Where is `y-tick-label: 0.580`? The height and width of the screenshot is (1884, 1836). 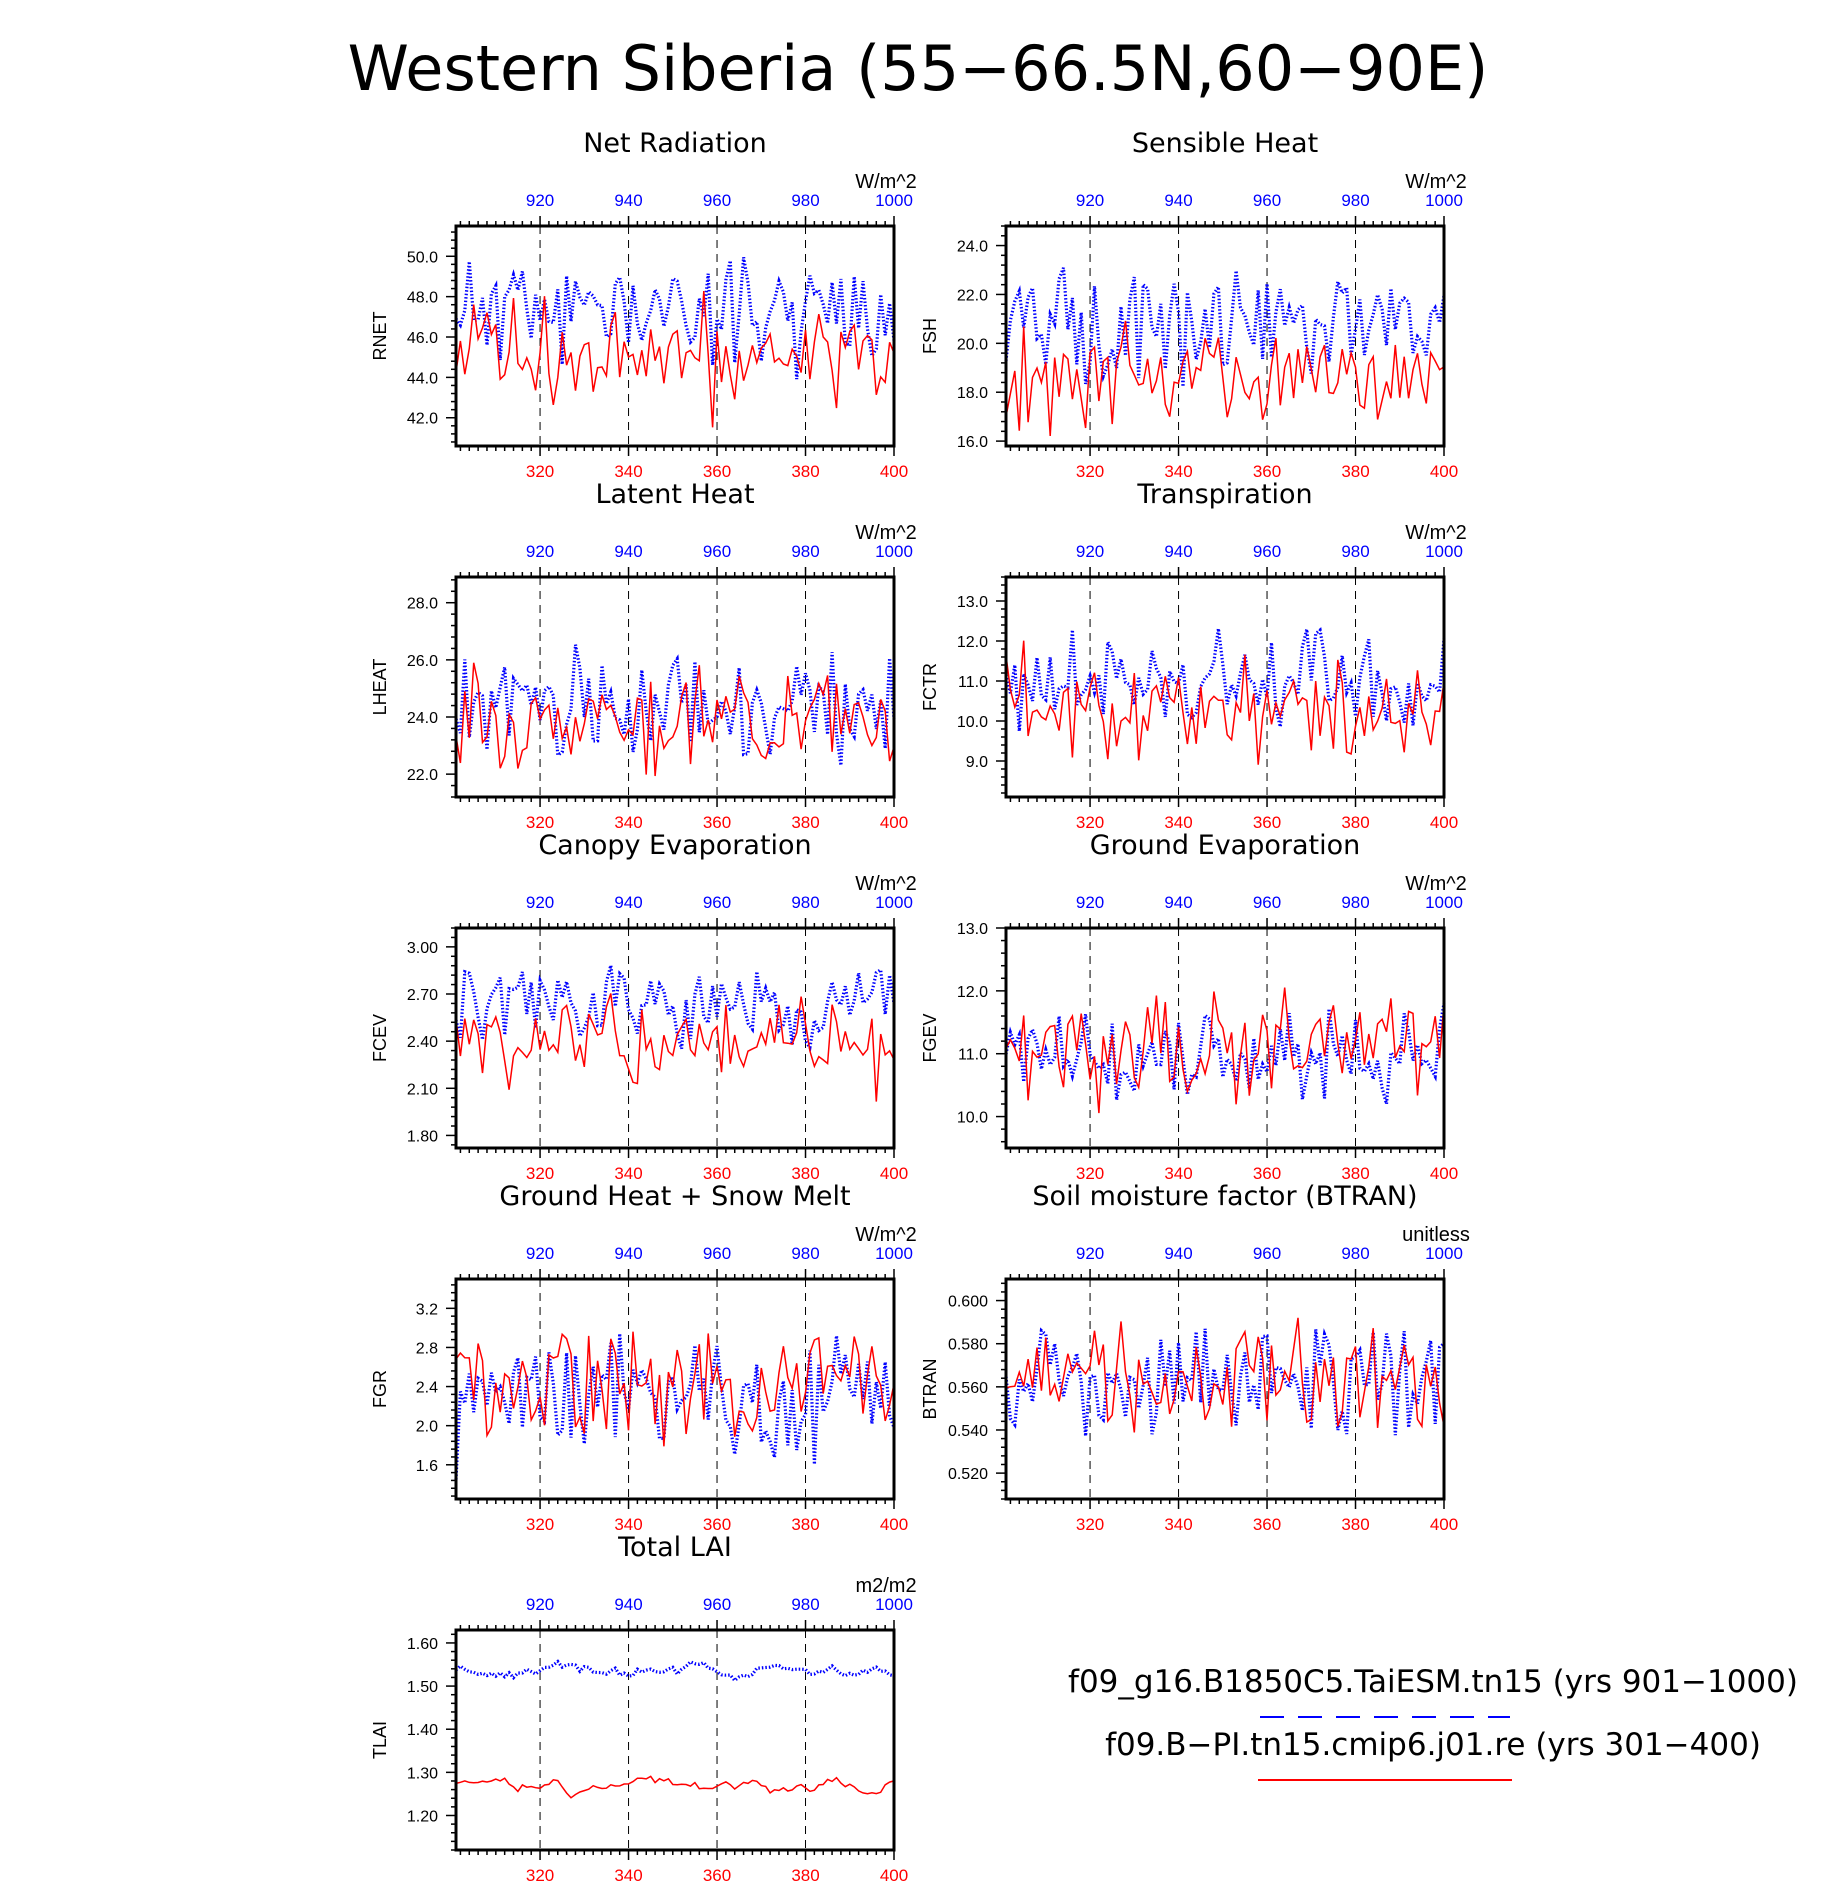 y-tick-label: 0.580 is located at coordinates (968, 1345).